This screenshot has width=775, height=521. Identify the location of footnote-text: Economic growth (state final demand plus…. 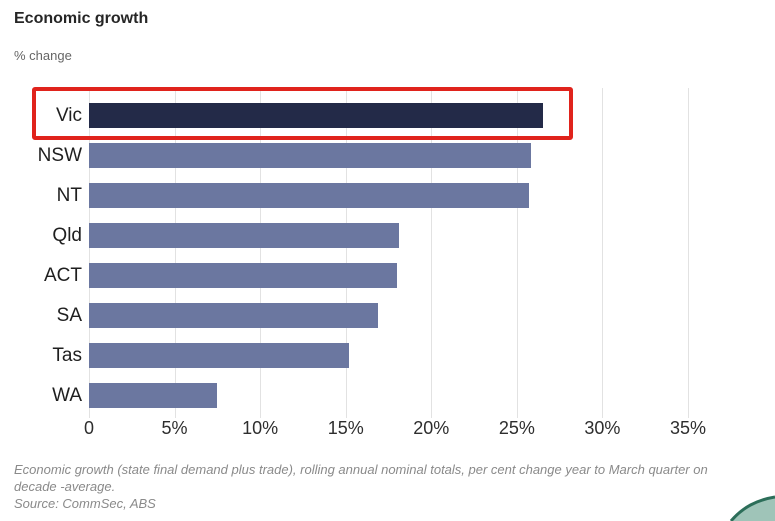
(361, 478).